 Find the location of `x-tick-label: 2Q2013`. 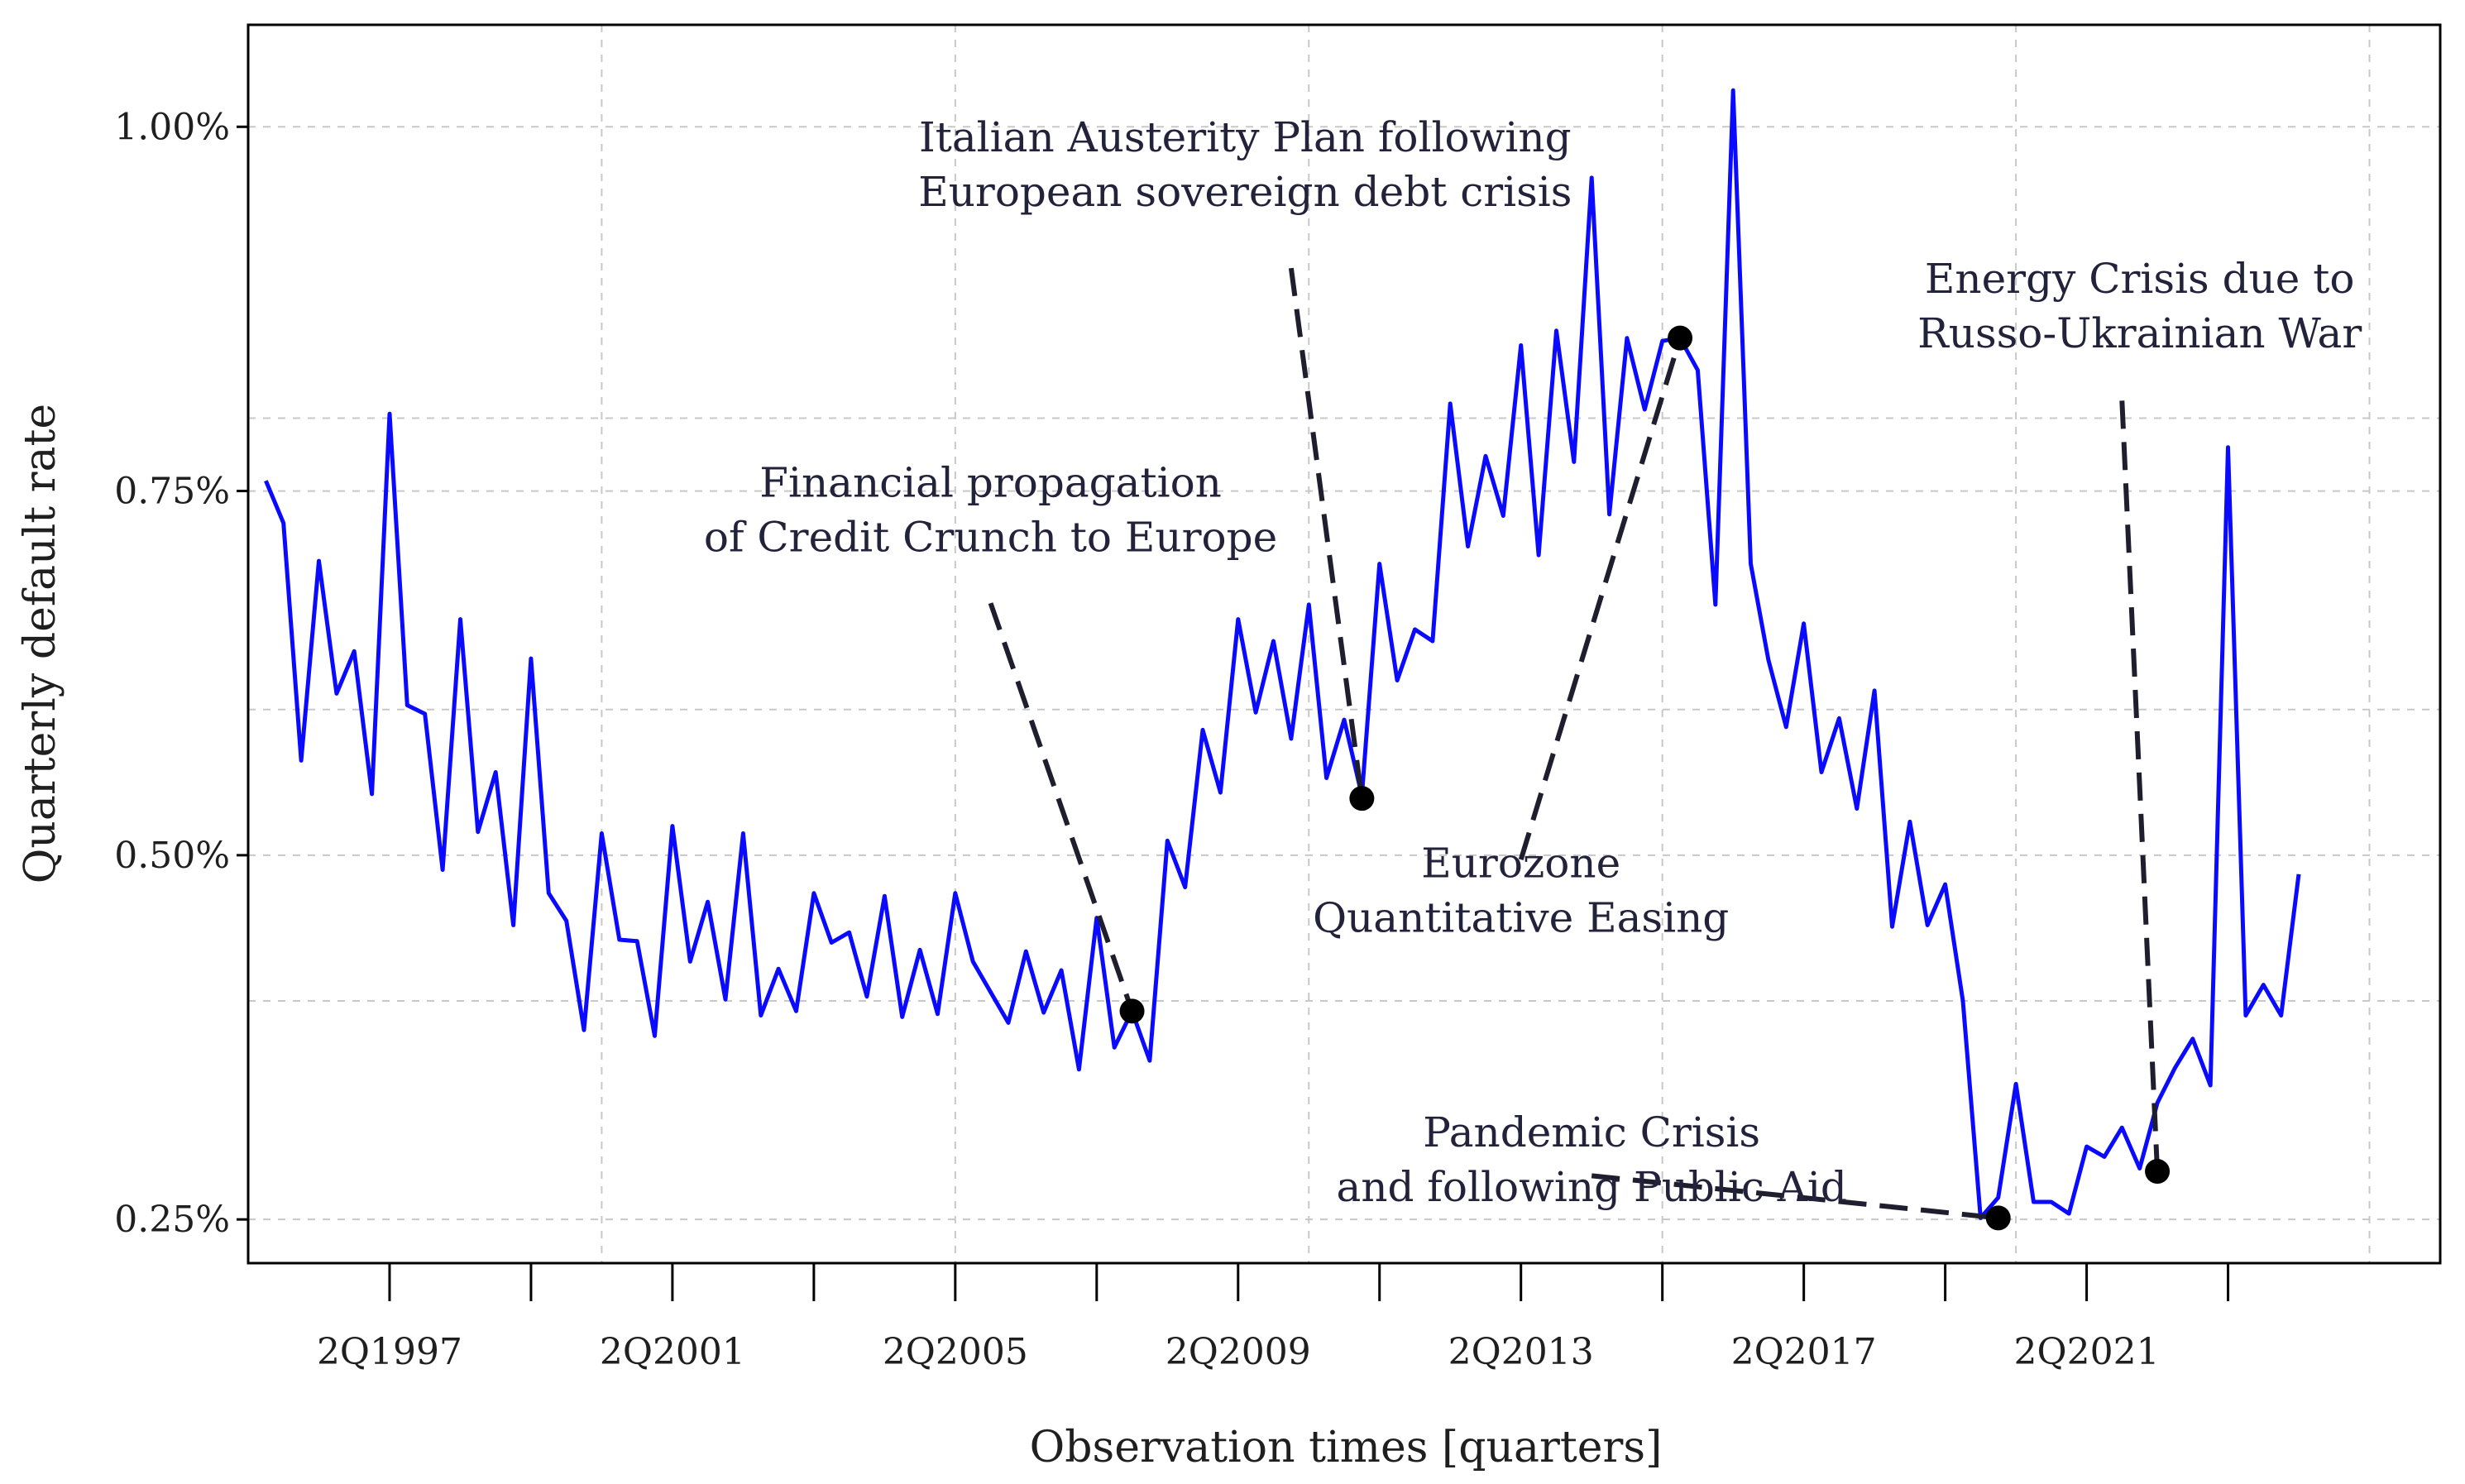

x-tick-label: 2Q2013 is located at coordinates (1521, 1352).